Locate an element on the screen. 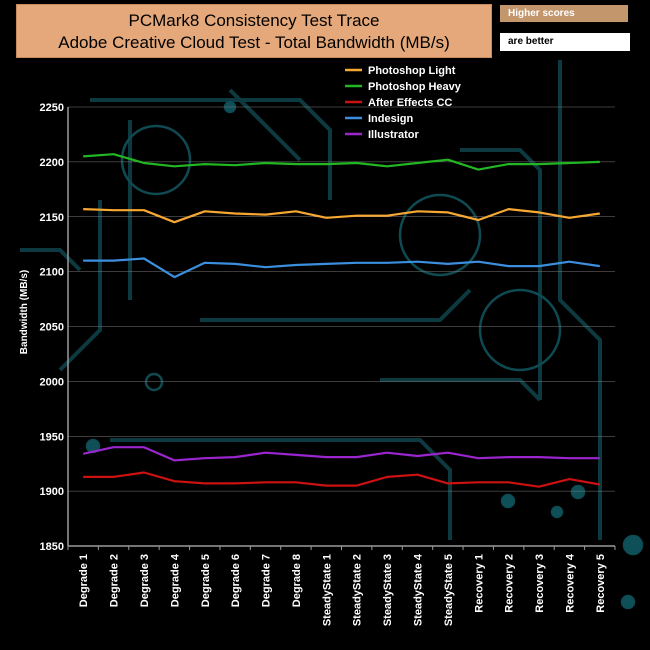 The height and width of the screenshot is (650, 650). legend-label: Photoshop Light is located at coordinates (412, 71).